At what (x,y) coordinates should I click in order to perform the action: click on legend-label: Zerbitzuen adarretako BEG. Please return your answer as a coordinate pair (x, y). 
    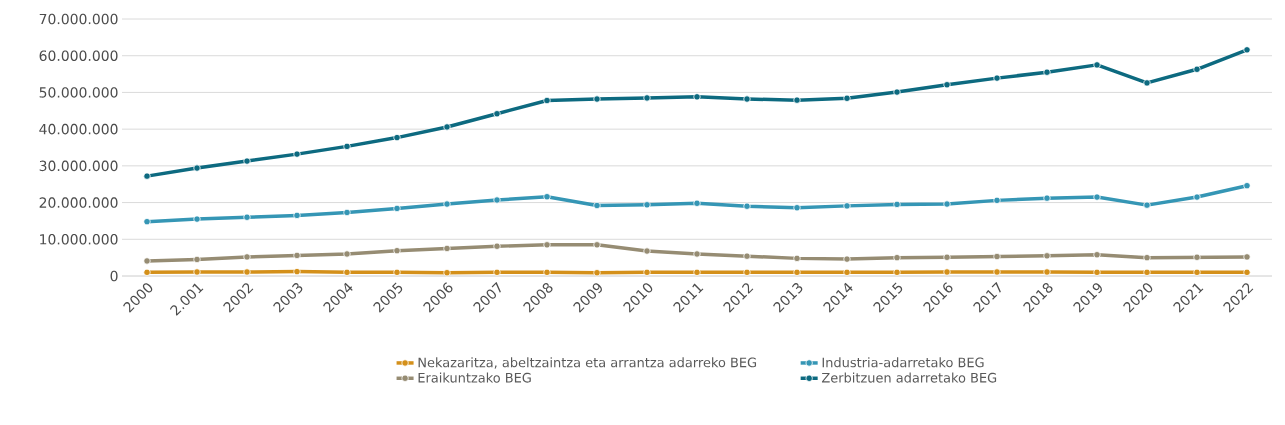
    Looking at the image, I should click on (909, 377).